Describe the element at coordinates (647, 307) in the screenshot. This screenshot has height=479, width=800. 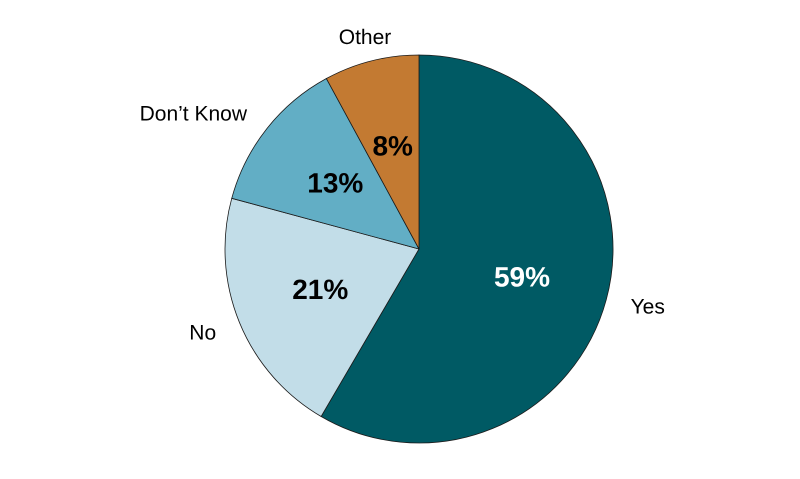
I see `slice-label: Yes` at that location.